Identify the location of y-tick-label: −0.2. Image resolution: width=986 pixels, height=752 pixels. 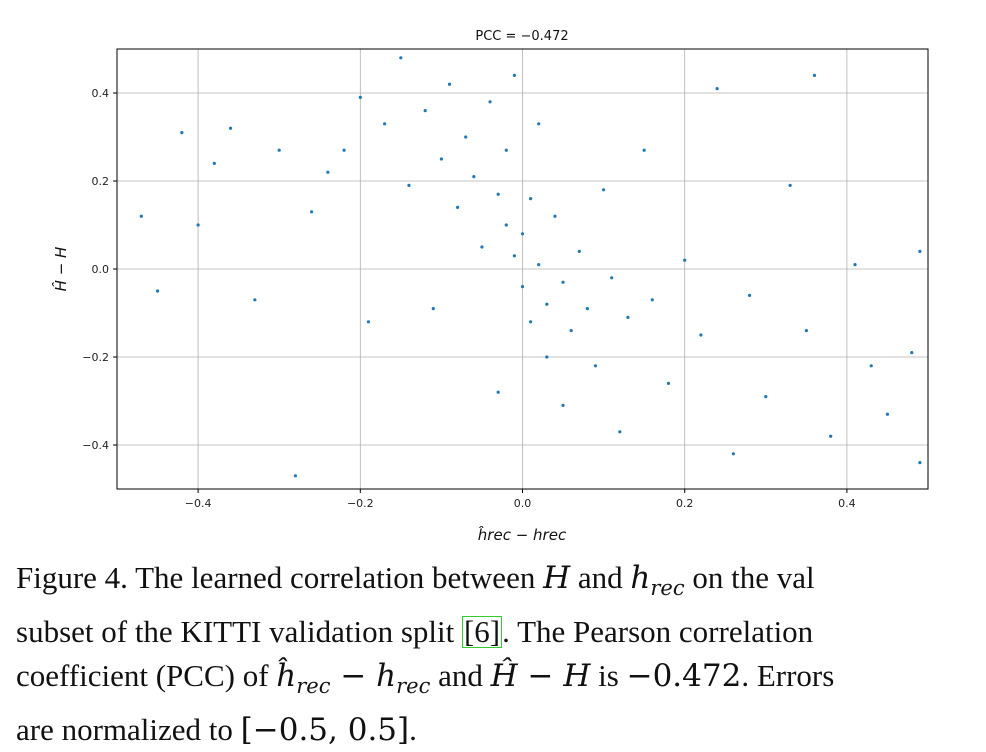
(95, 357).